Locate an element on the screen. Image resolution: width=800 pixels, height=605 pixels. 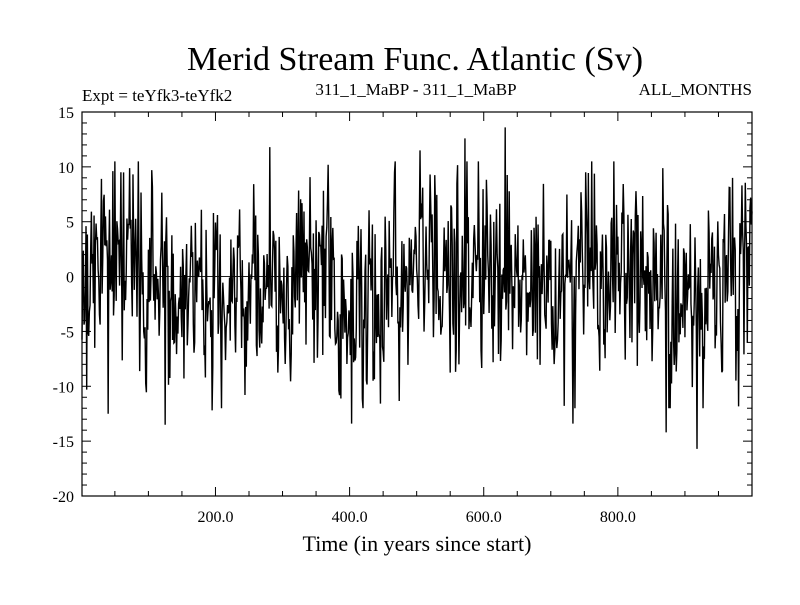
x-tick-label: 800.0 is located at coordinates (618, 517).